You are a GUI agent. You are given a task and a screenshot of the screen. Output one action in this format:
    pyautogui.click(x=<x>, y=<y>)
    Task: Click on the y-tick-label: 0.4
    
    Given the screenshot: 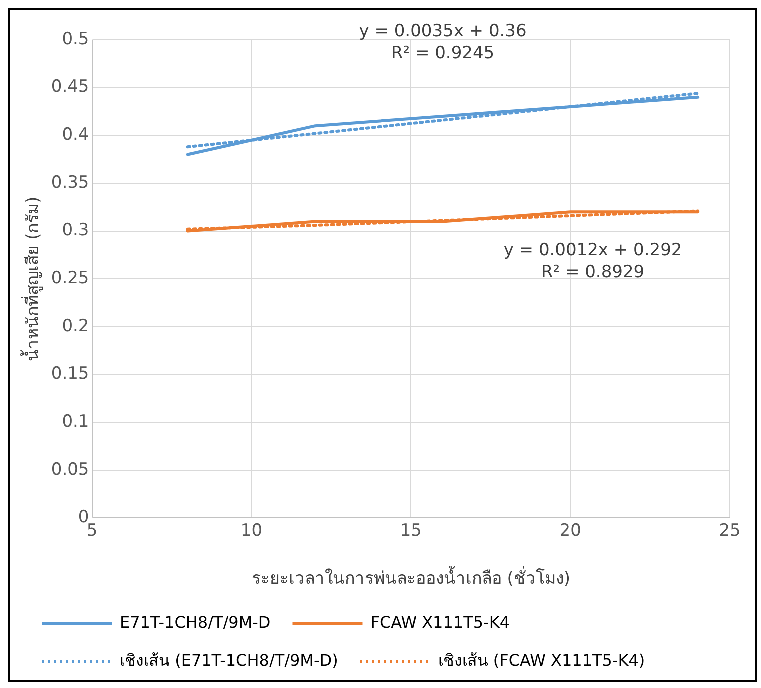 What is the action you would take?
    pyautogui.click(x=76, y=135)
    